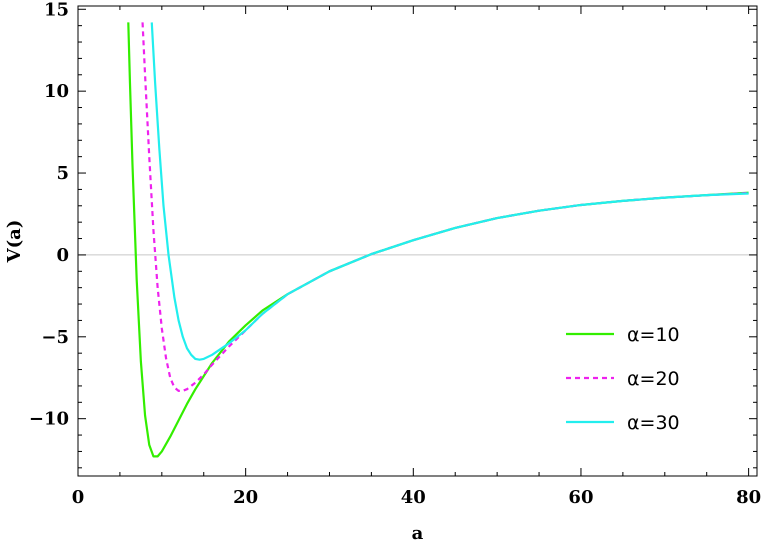  What do you see at coordinates (62, 173) in the screenshot?
I see `y-tick-label: 5` at bounding box center [62, 173].